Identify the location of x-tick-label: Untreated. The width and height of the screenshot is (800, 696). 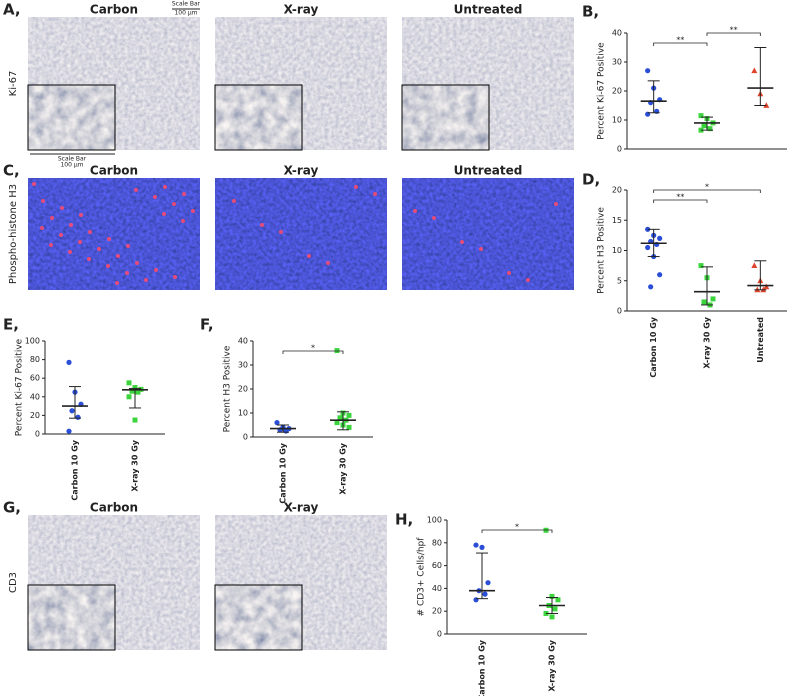
(760, 340).